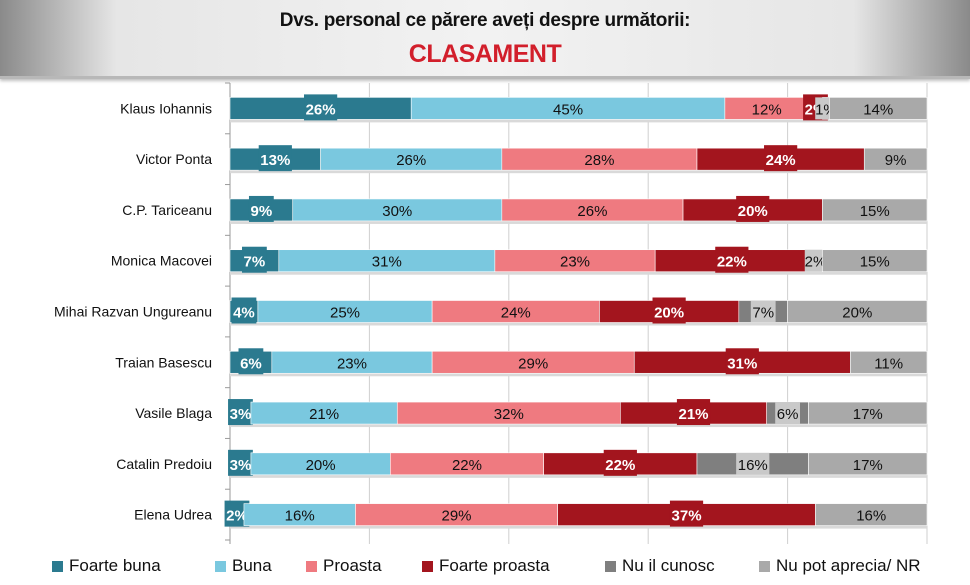 The width and height of the screenshot is (970, 585). I want to click on category-label: Mihai Razvan Ungureanu, so click(133, 312).